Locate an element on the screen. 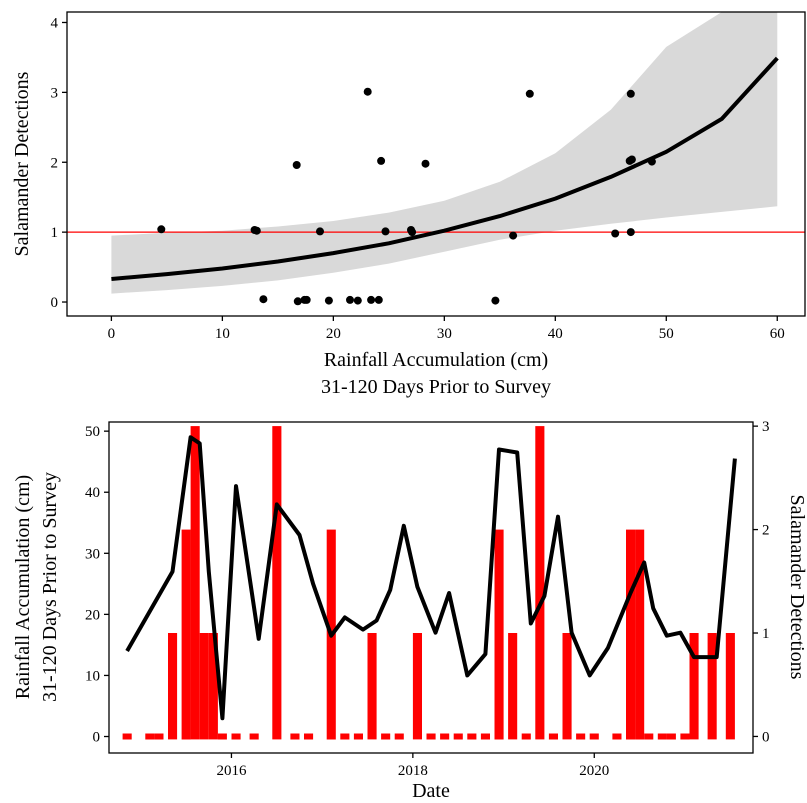  bottom-x-axis: 2016 2018 2020 is located at coordinates (412, 766).